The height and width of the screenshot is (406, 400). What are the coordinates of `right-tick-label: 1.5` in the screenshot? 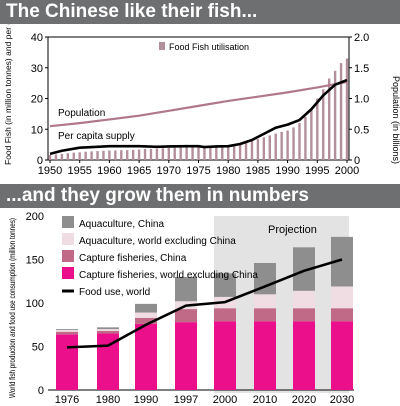 It's located at (361, 69).